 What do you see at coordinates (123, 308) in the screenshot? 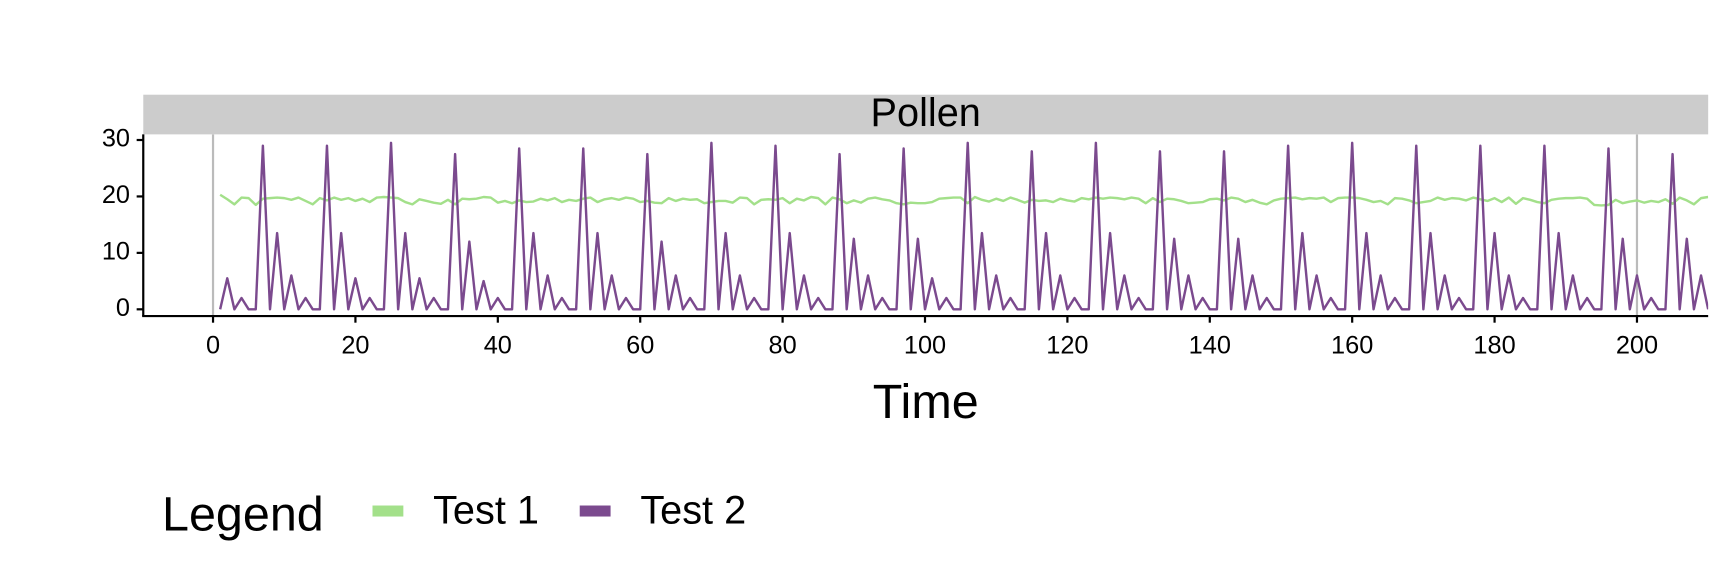
I see `y-tick-label: 0` at bounding box center [123, 308].